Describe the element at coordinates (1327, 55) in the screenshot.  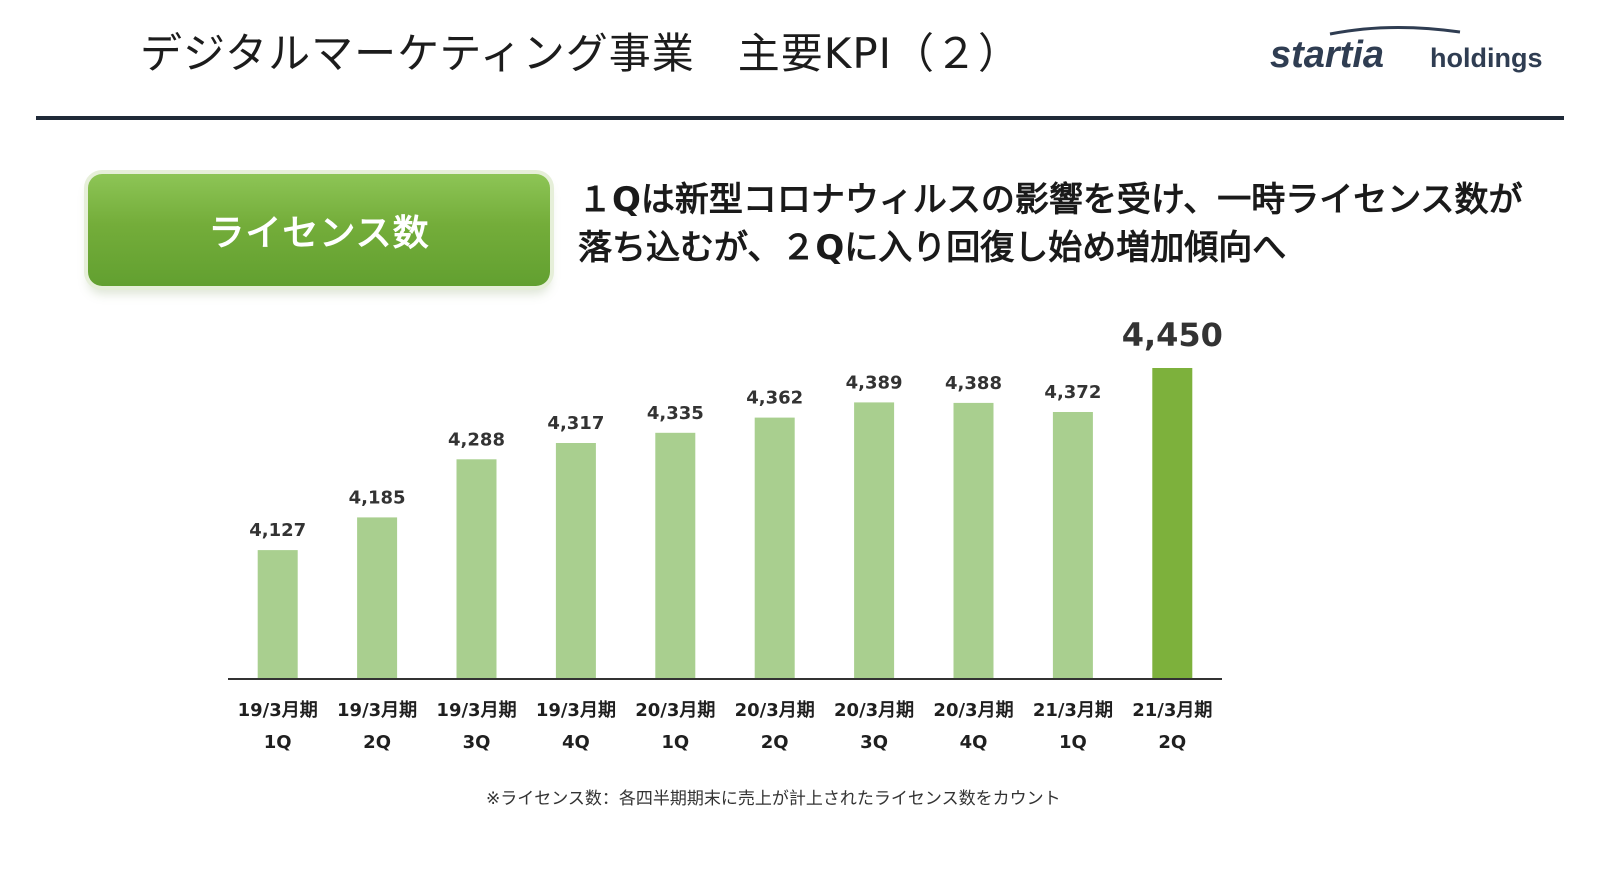
I see `logo-text-main: startia` at that location.